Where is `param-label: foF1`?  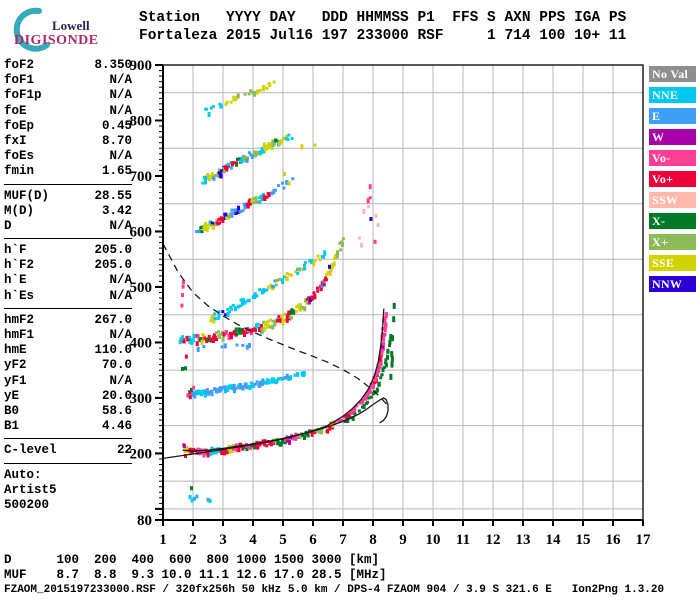
param-label: foF1 is located at coordinates (19, 80).